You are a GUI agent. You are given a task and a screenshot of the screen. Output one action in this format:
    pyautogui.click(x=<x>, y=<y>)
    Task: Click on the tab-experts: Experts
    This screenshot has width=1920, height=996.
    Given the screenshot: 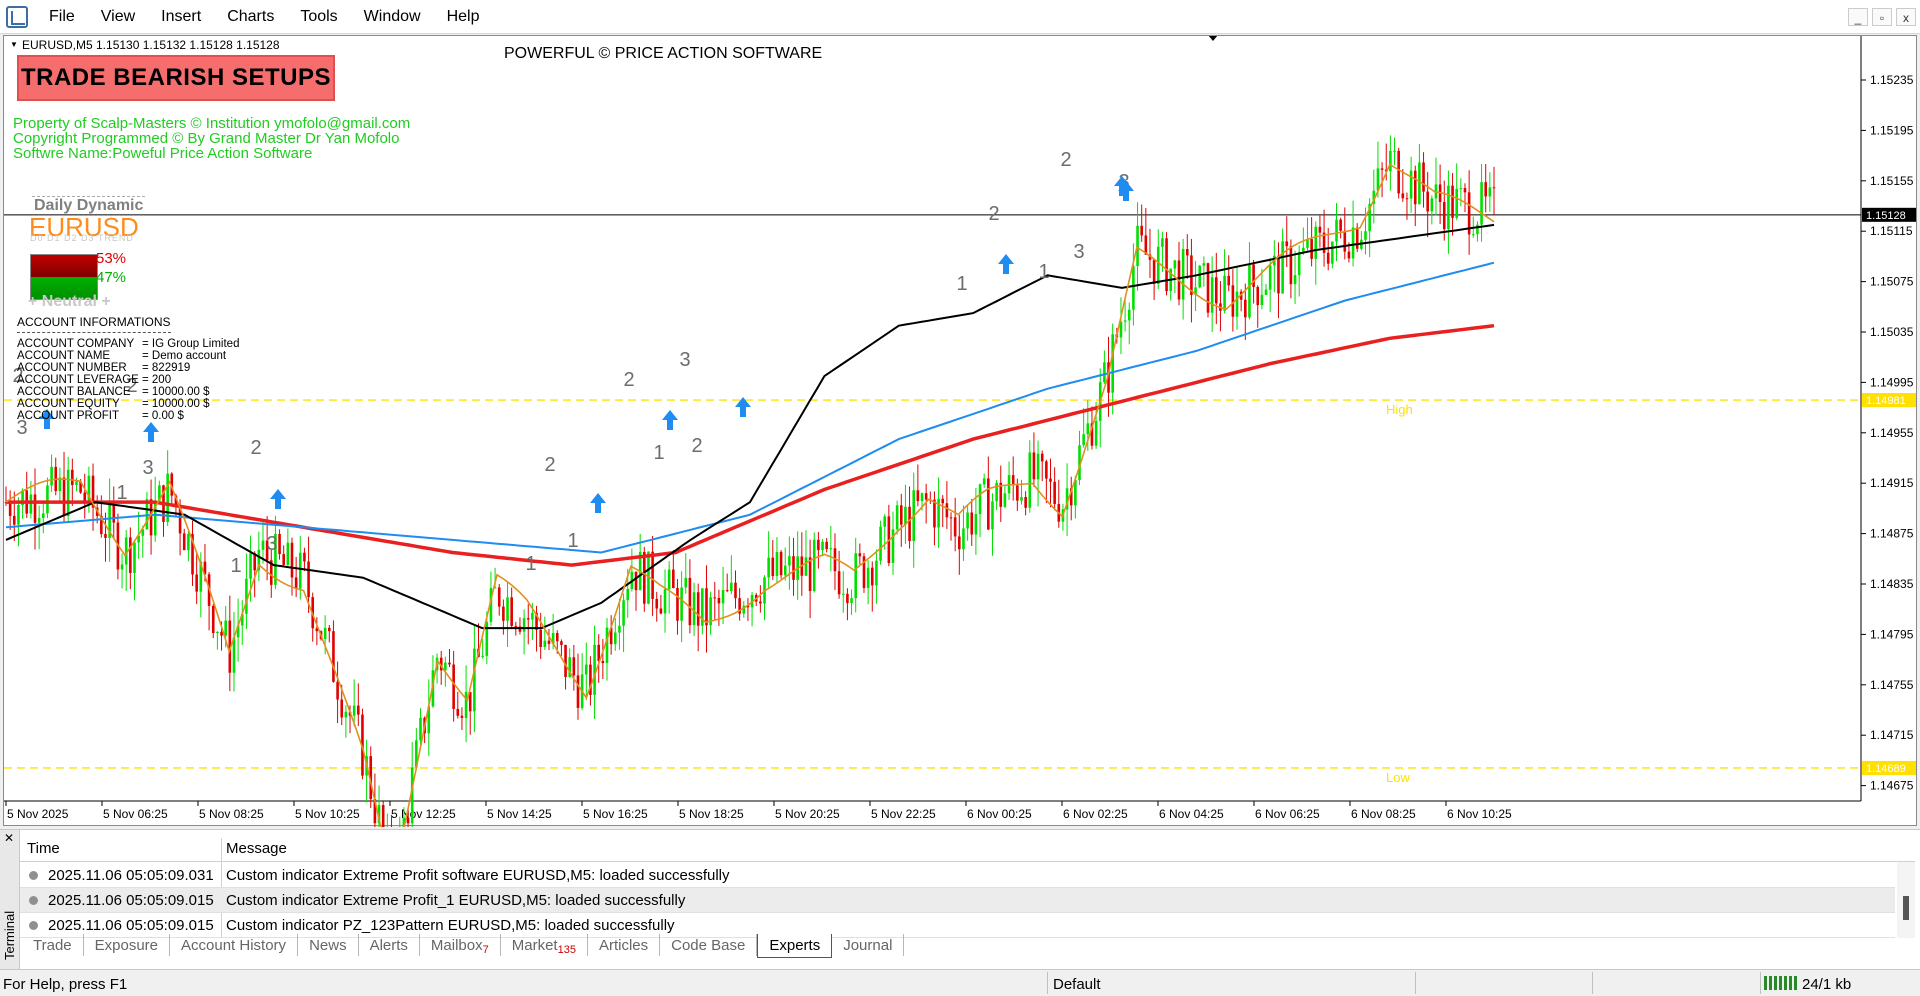 What is the action you would take?
    pyautogui.click(x=795, y=946)
    